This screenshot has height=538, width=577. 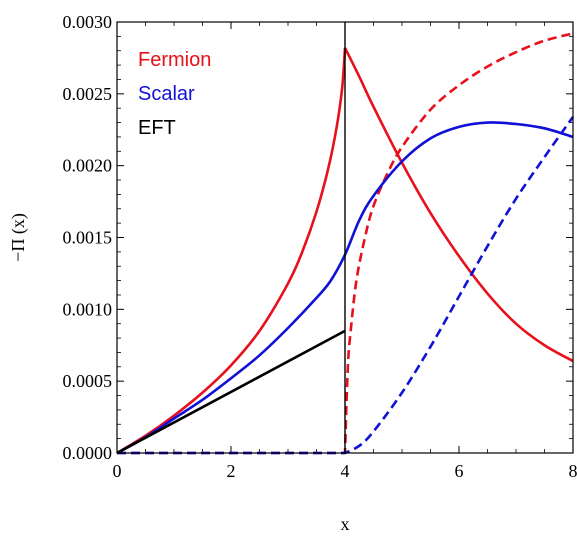 What do you see at coordinates (231, 392) in the screenshot?
I see `series-line-eft-solid` at bounding box center [231, 392].